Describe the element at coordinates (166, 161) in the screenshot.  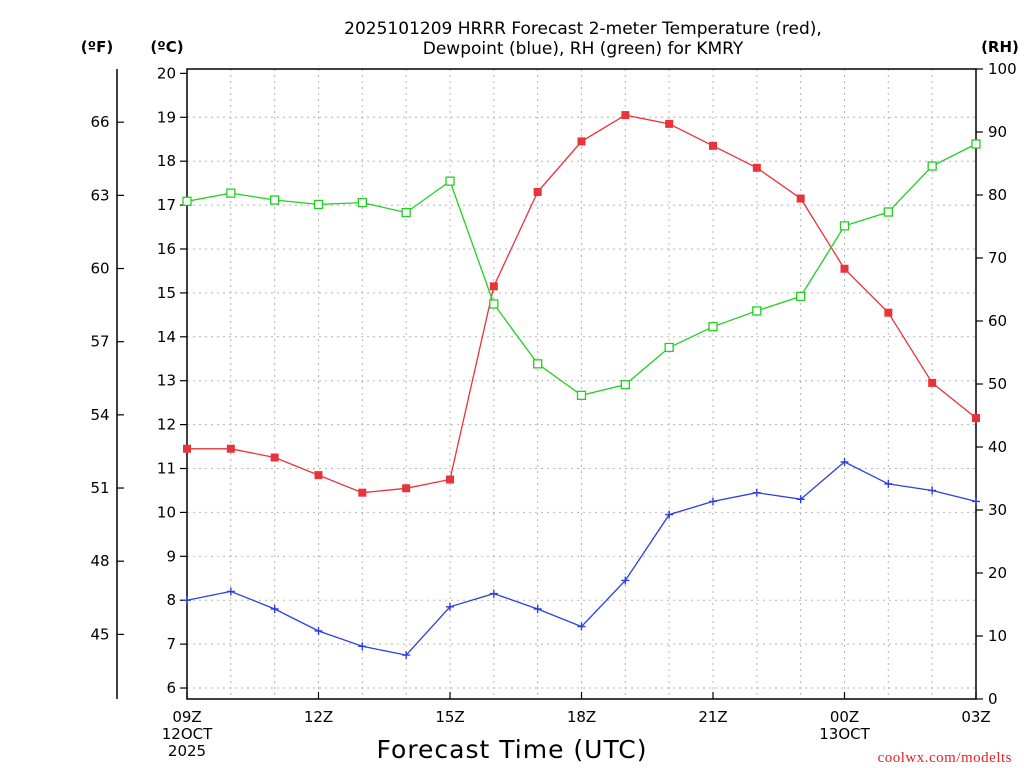
I see `celsius-tick-label: 18` at that location.